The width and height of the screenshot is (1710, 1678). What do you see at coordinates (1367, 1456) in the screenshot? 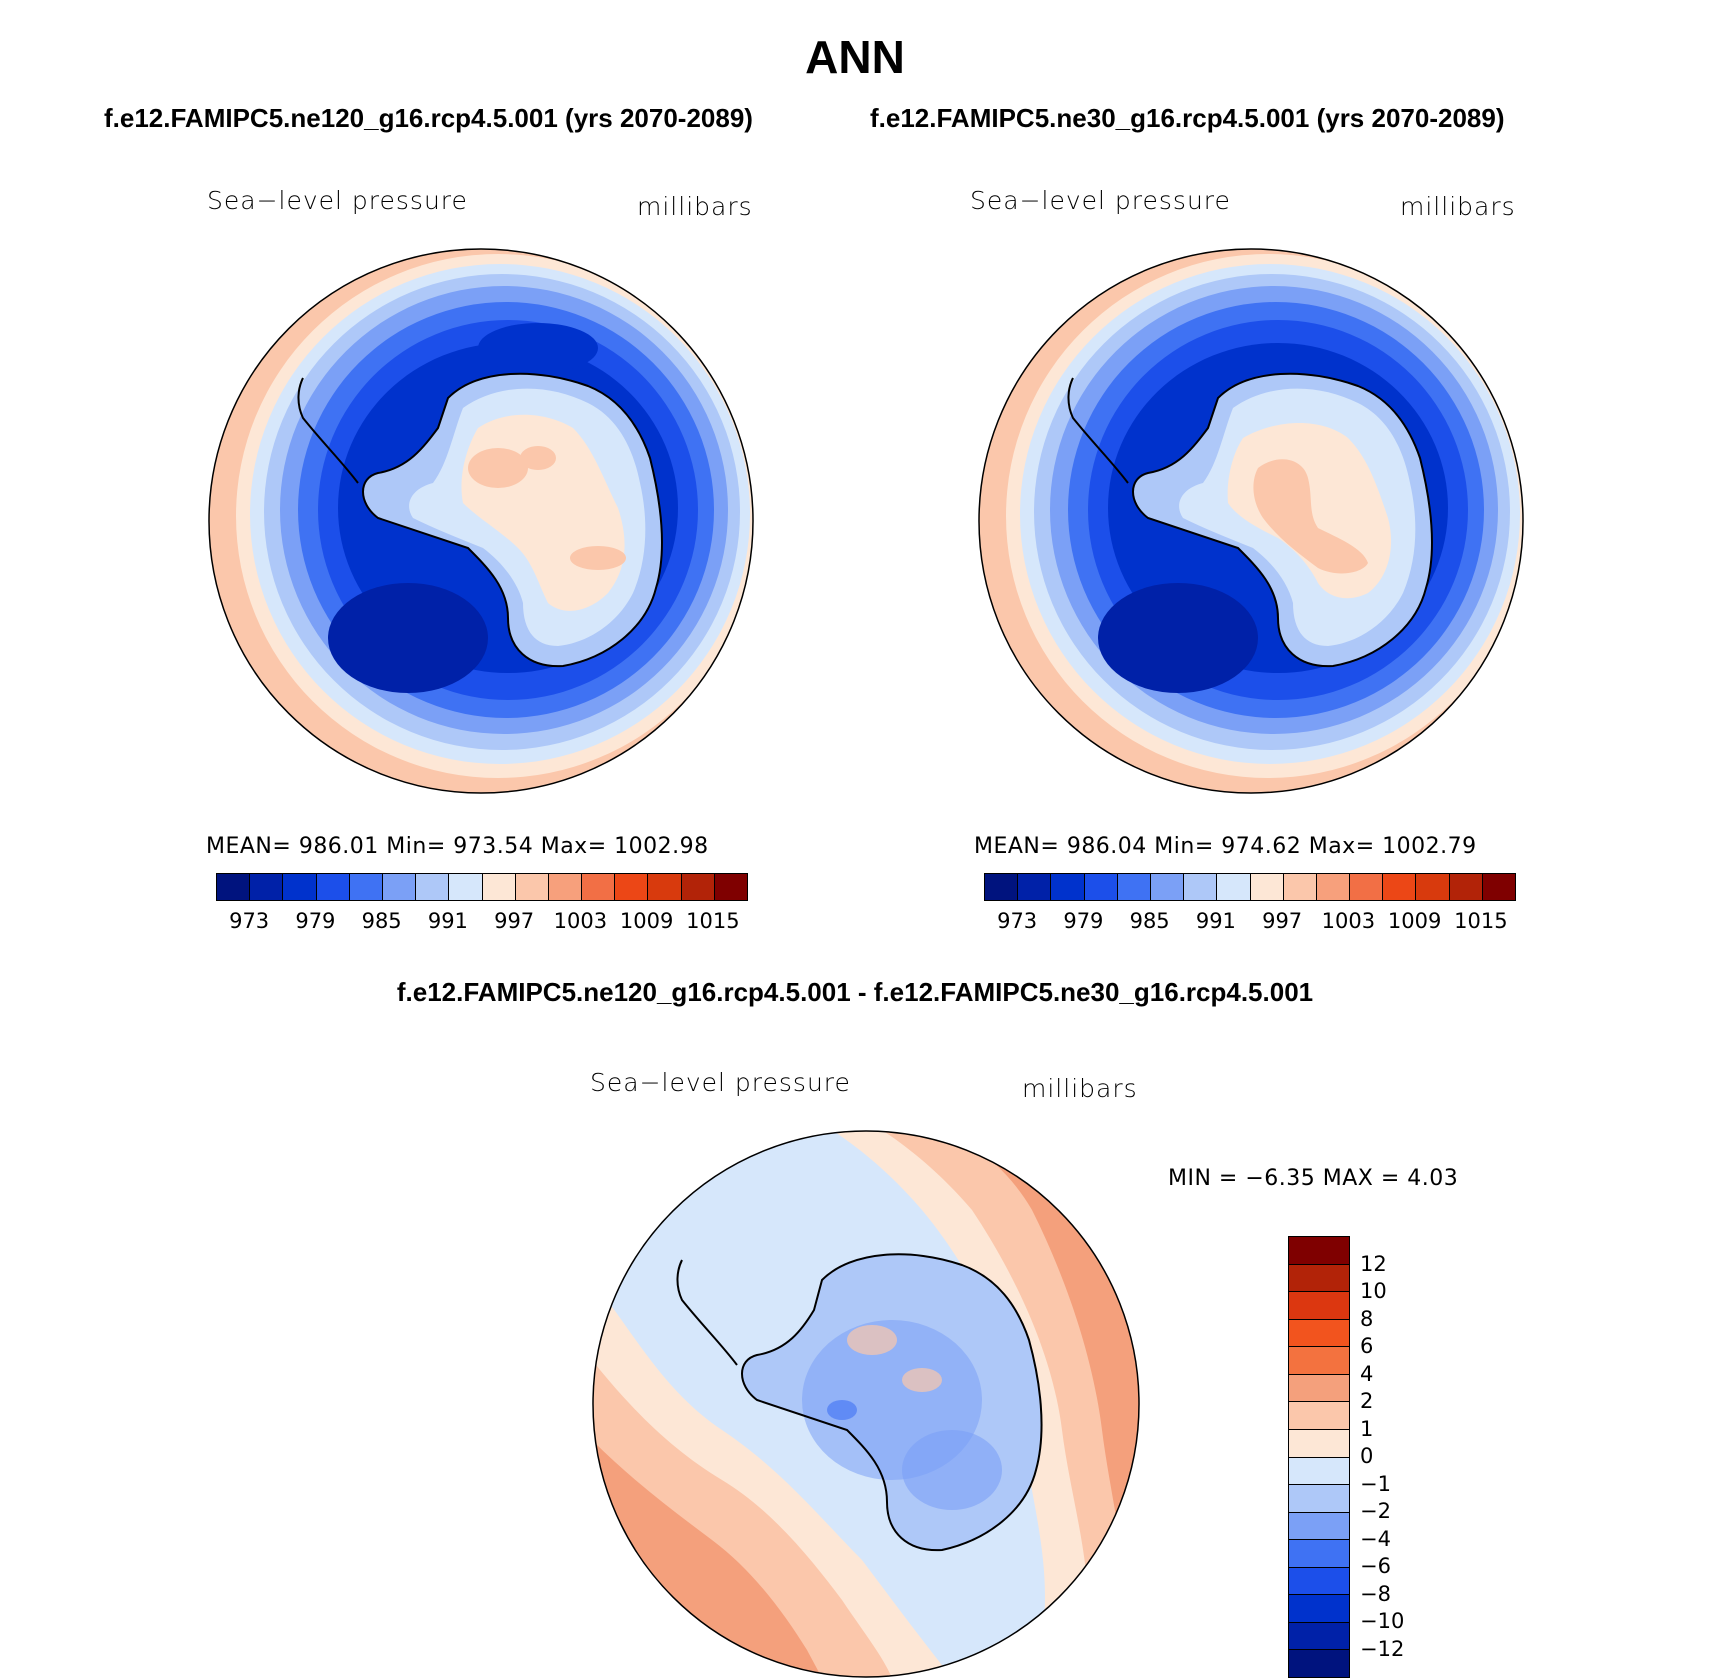
I see `colorbar-tick-label: 0` at bounding box center [1367, 1456].